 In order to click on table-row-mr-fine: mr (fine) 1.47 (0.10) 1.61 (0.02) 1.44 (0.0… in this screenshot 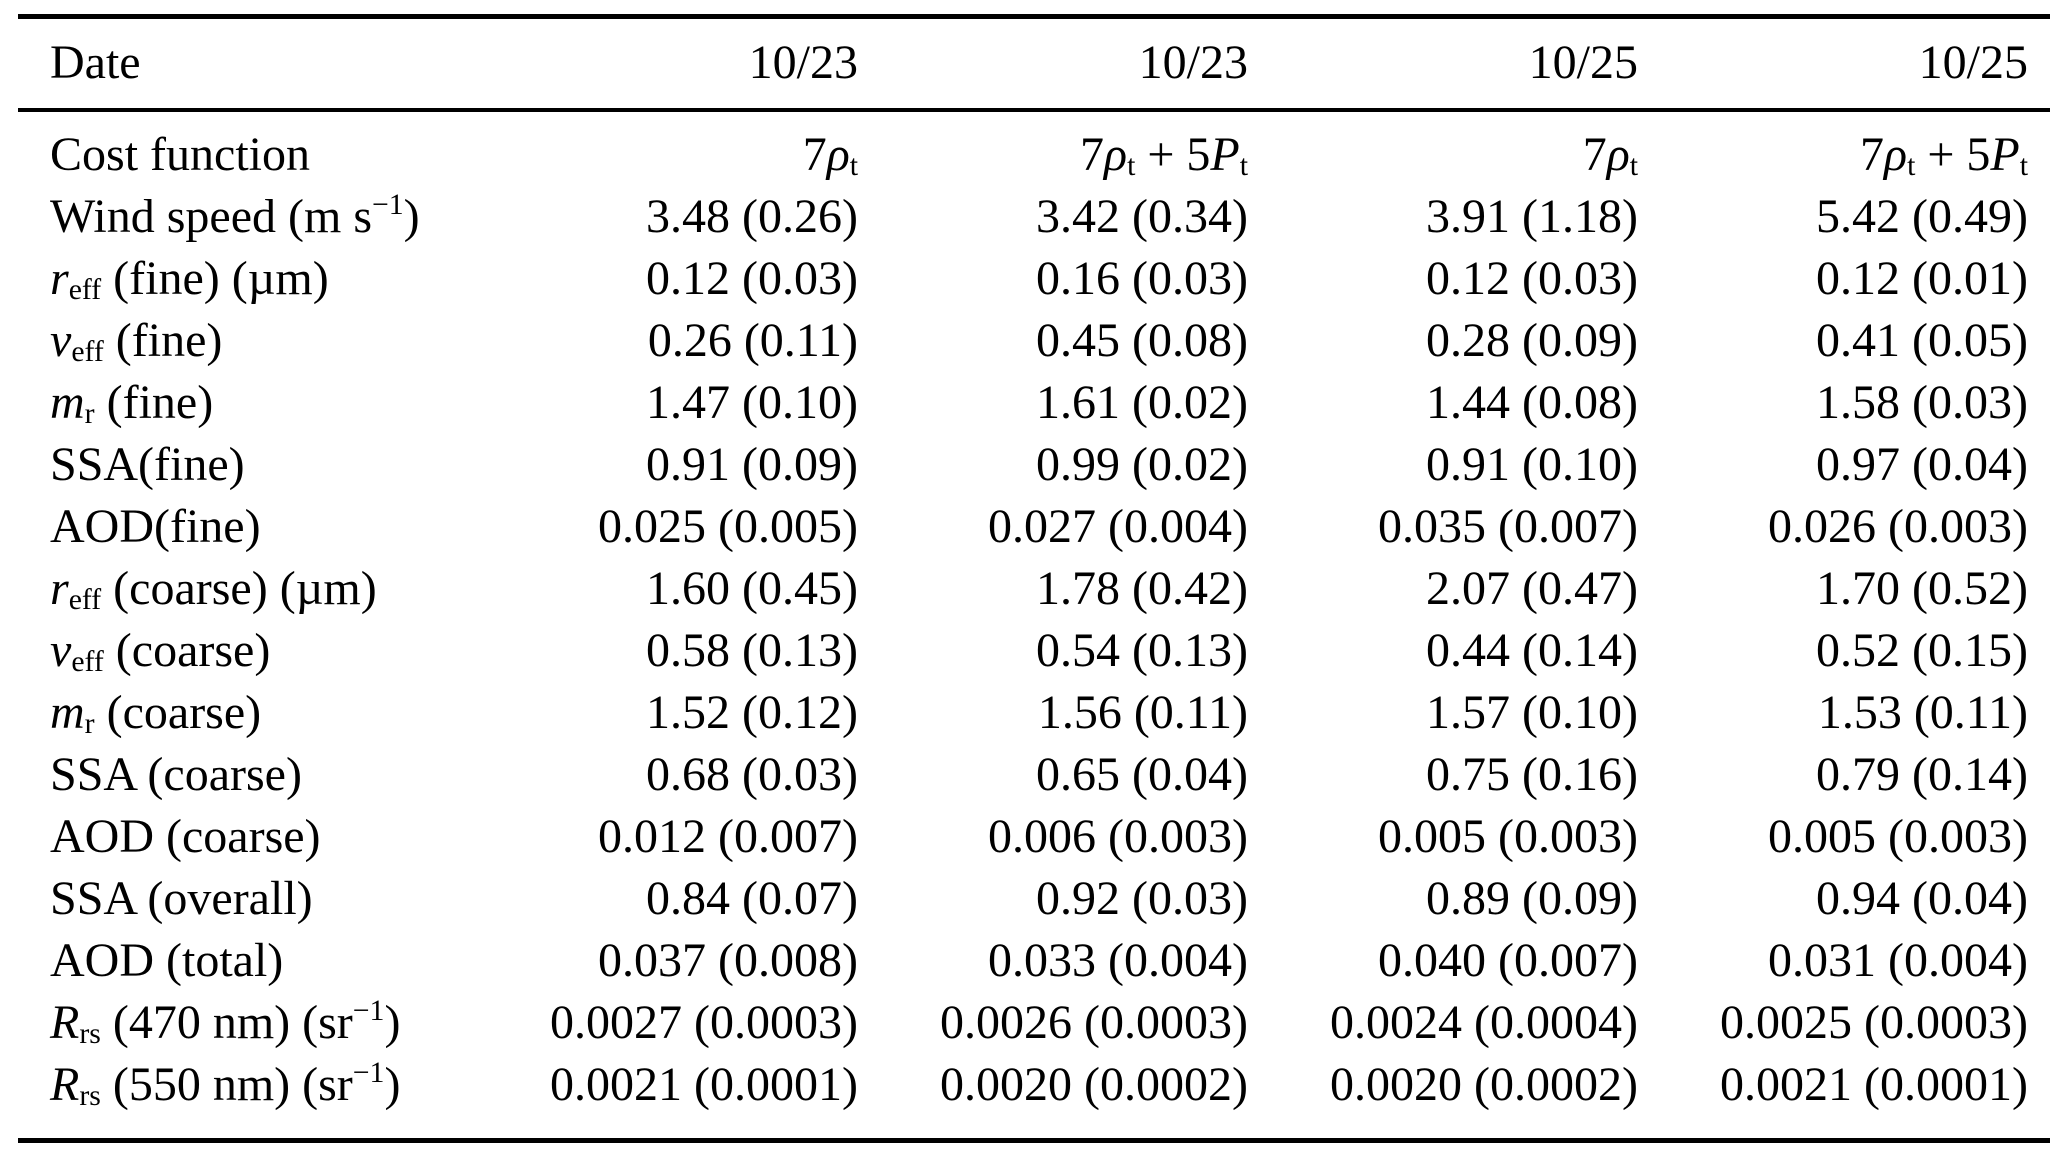, I will do `click(1034, 403)`.